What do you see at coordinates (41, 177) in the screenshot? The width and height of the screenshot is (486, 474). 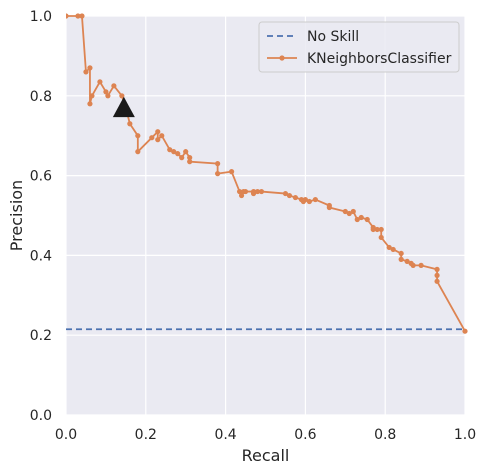 I see `y-tick-label: 0.6` at bounding box center [41, 177].